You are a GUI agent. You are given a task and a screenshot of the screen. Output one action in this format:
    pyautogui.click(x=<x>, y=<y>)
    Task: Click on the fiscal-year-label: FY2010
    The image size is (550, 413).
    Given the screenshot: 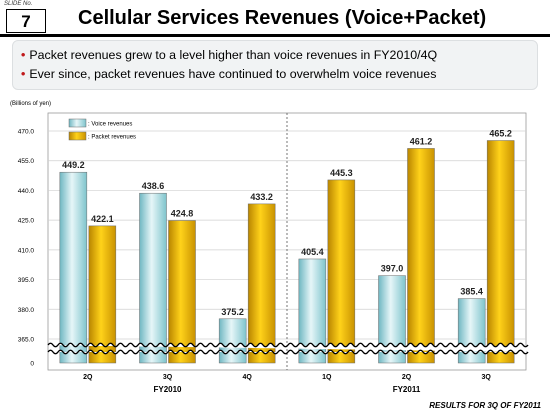 What is the action you would take?
    pyautogui.click(x=167, y=389)
    